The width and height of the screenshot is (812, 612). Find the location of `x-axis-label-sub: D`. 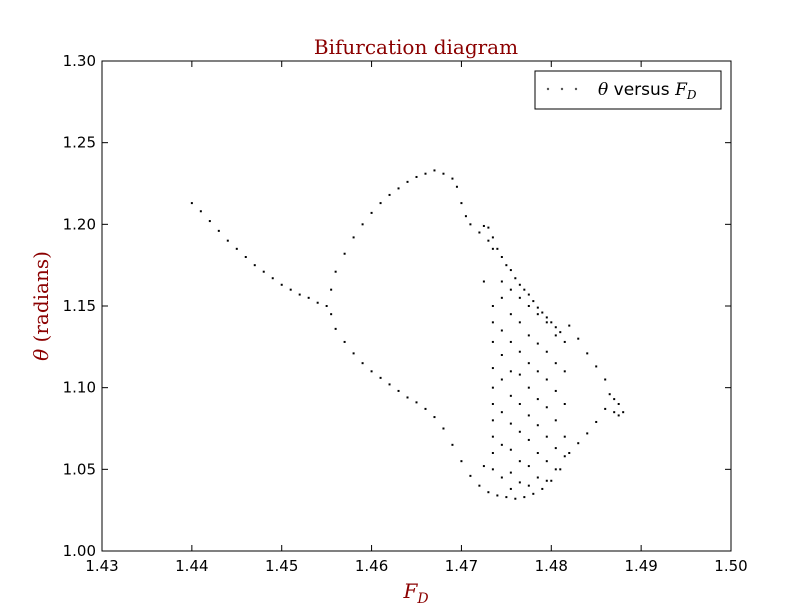

x-axis-label-sub: D is located at coordinates (422, 599).